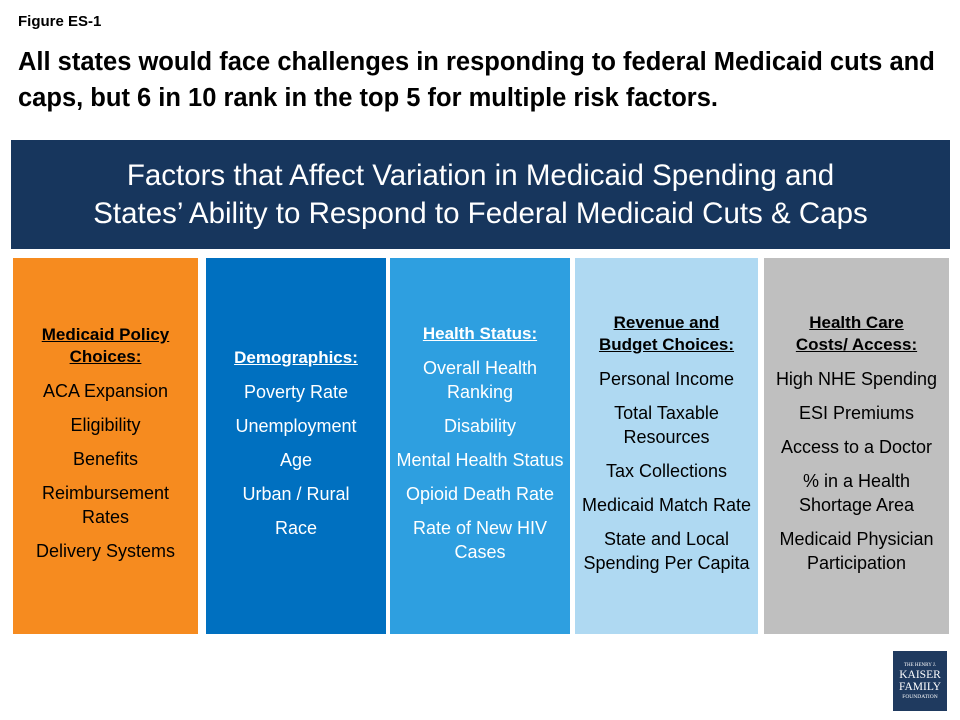 The image size is (960, 720). What do you see at coordinates (105, 356) in the screenshot?
I see `column-heading-line: Choices:` at bounding box center [105, 356].